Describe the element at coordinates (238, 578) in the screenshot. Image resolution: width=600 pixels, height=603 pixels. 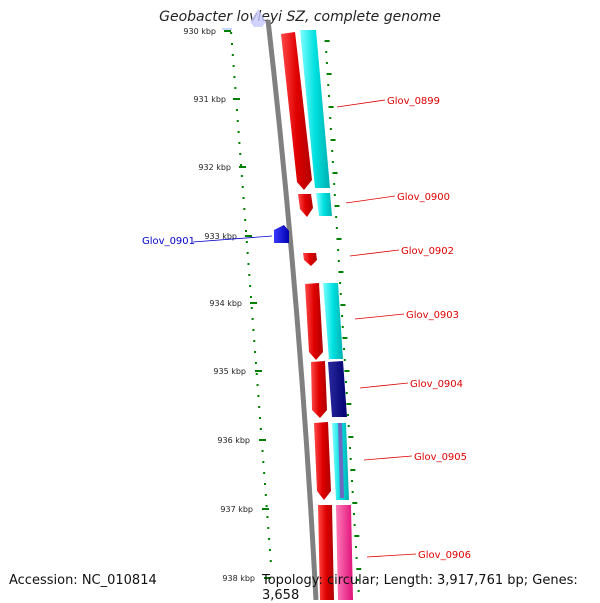
I see `tick-label: 938 kbp` at that location.